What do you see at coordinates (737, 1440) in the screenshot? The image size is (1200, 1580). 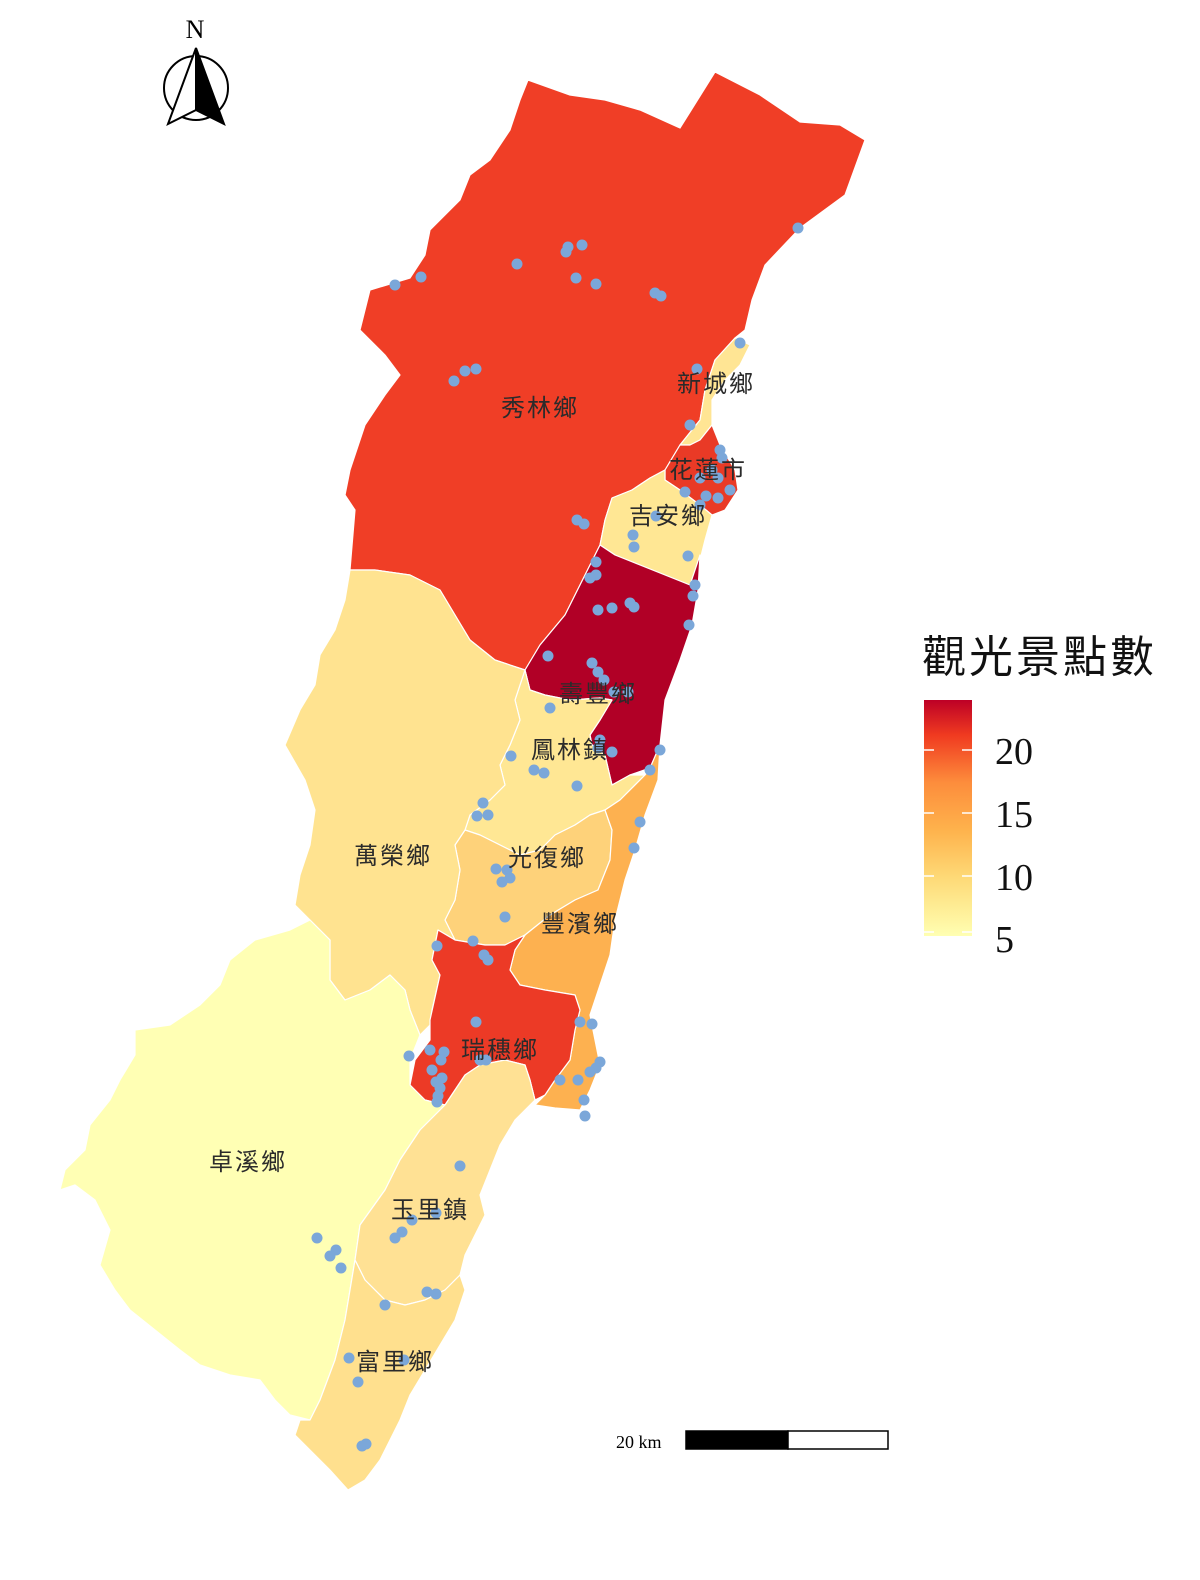 I see `scale-bar-black-segment` at bounding box center [737, 1440].